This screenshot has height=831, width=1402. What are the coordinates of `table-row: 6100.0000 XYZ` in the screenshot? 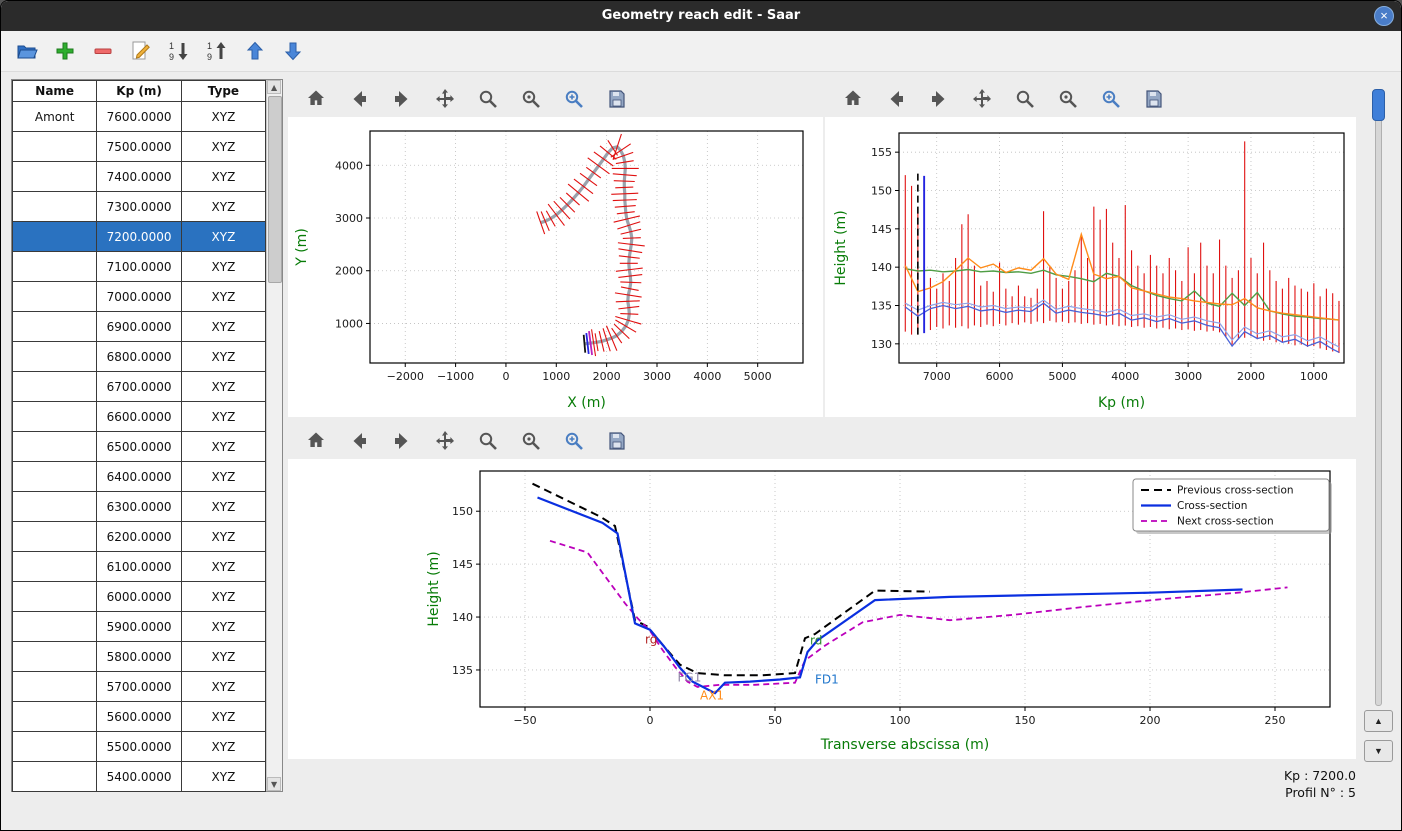 It's located at (139, 566).